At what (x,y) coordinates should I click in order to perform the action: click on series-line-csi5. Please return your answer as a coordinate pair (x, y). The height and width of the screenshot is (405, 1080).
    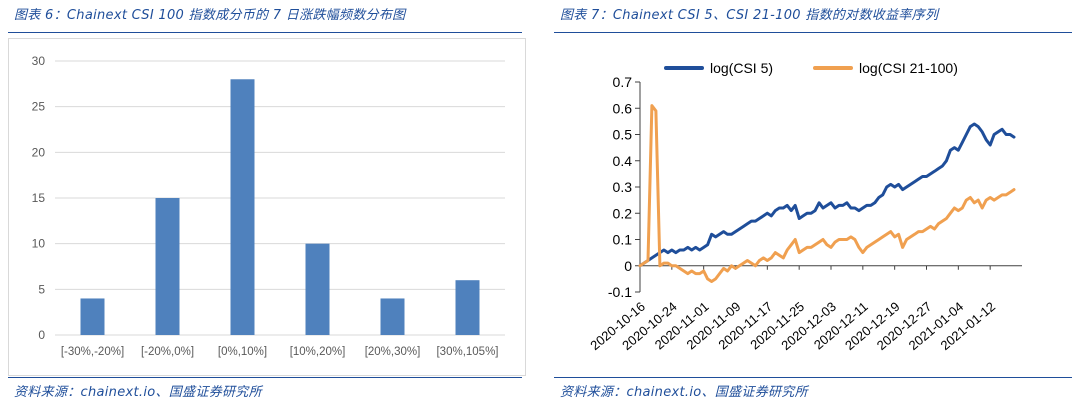
    Looking at the image, I should click on (827, 195).